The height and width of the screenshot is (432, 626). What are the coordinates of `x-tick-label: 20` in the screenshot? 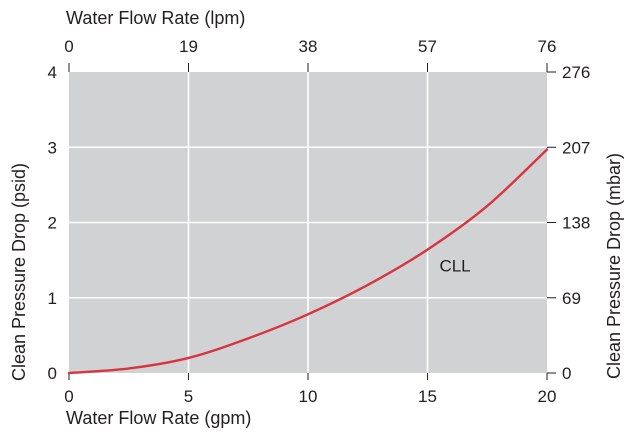 It's located at (547, 396).